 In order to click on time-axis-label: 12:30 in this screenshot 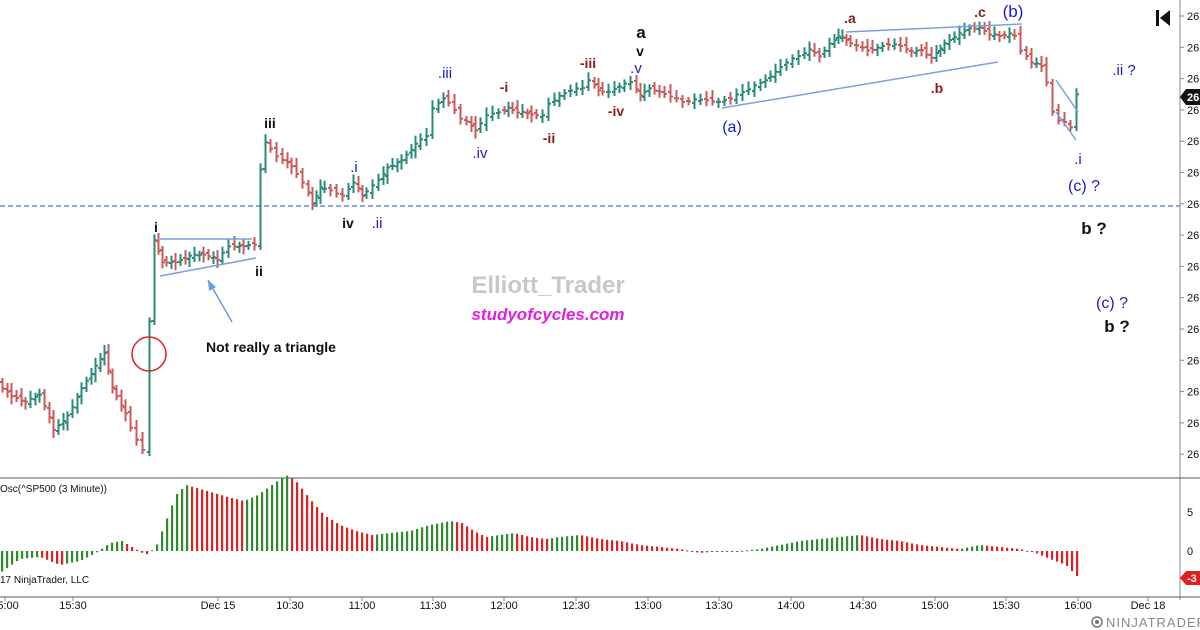, I will do `click(576, 606)`.